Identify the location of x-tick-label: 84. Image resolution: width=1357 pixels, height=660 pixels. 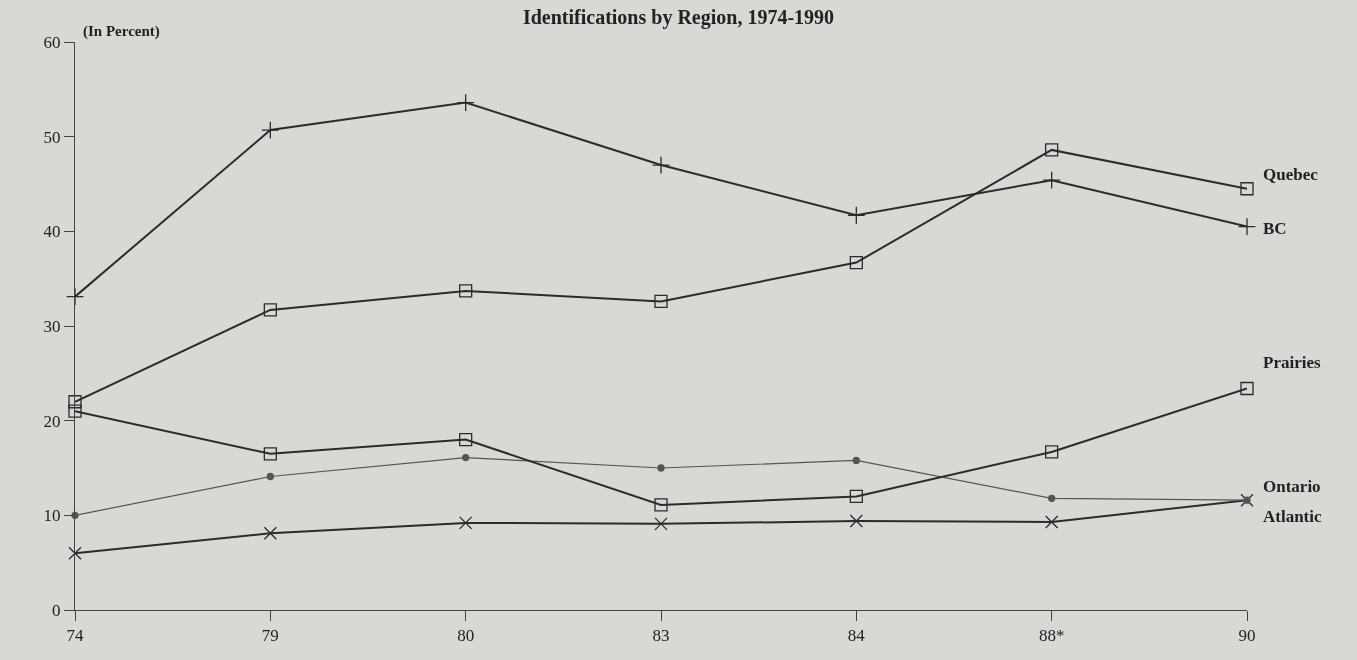
(856, 636).